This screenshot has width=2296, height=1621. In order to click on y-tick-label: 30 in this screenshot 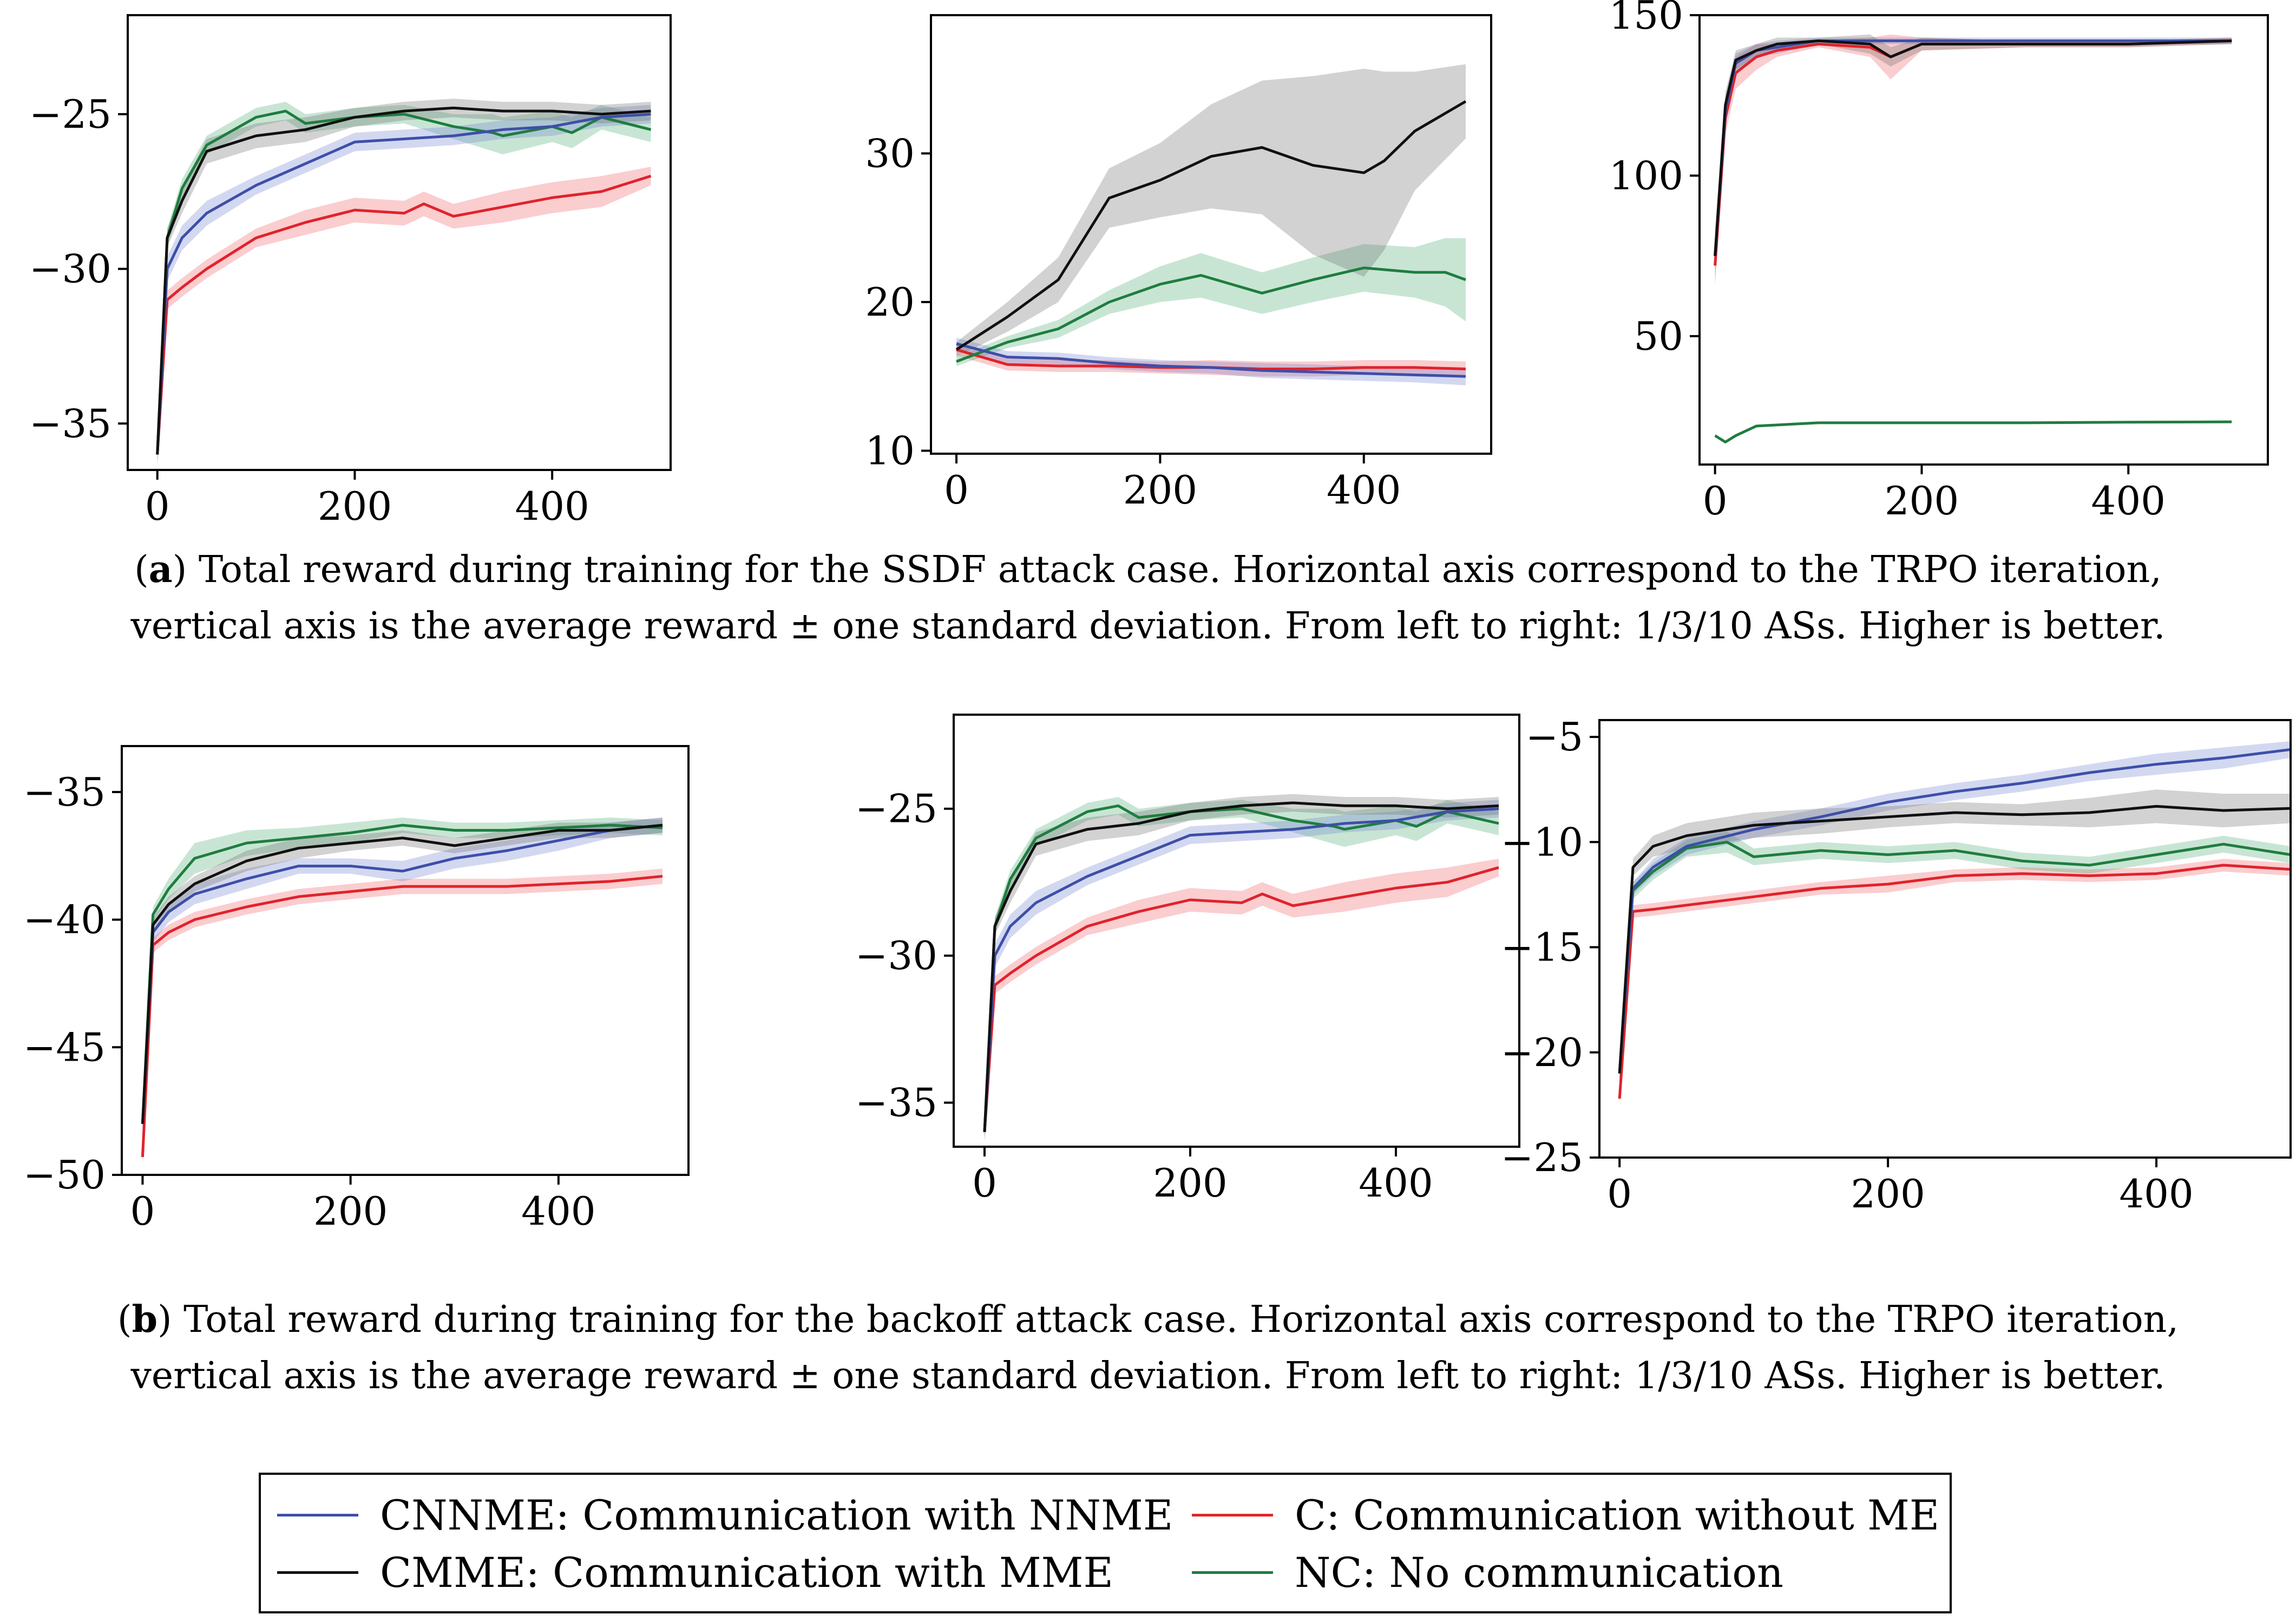, I will do `click(890, 153)`.